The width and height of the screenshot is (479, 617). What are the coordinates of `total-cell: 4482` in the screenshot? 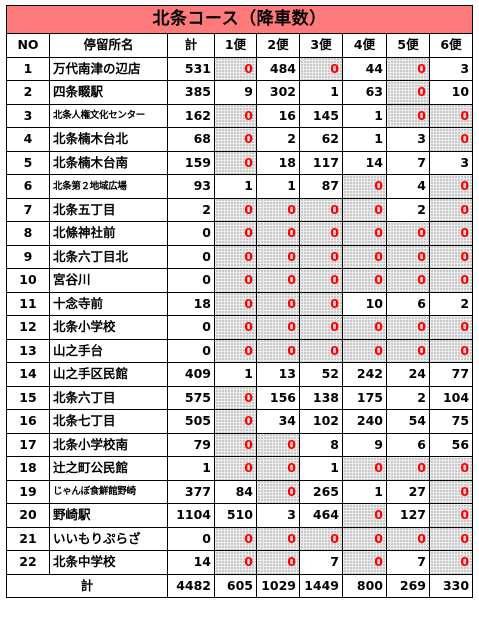 It's located at (191, 585).